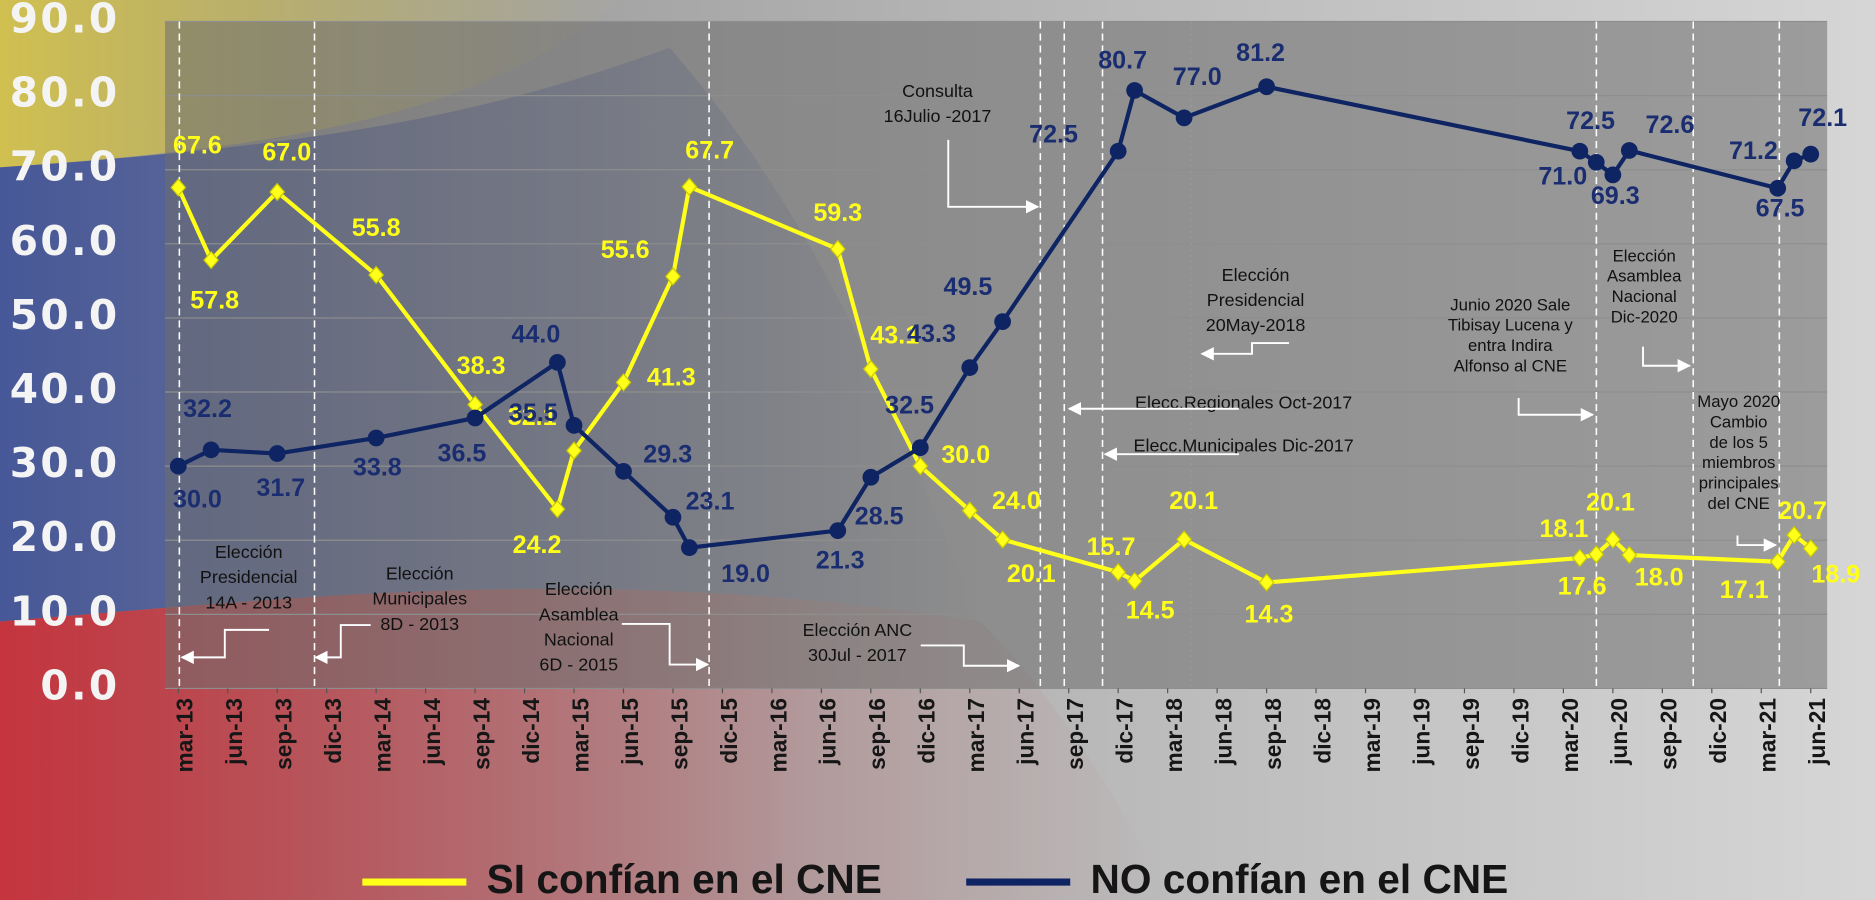  What do you see at coordinates (65, 389) in the screenshot?
I see `y-tick-label: 40.0` at bounding box center [65, 389].